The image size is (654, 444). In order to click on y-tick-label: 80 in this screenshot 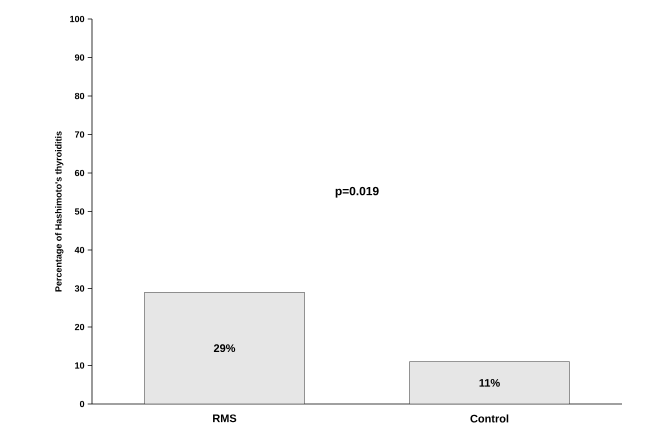, I will do `click(79, 96)`.